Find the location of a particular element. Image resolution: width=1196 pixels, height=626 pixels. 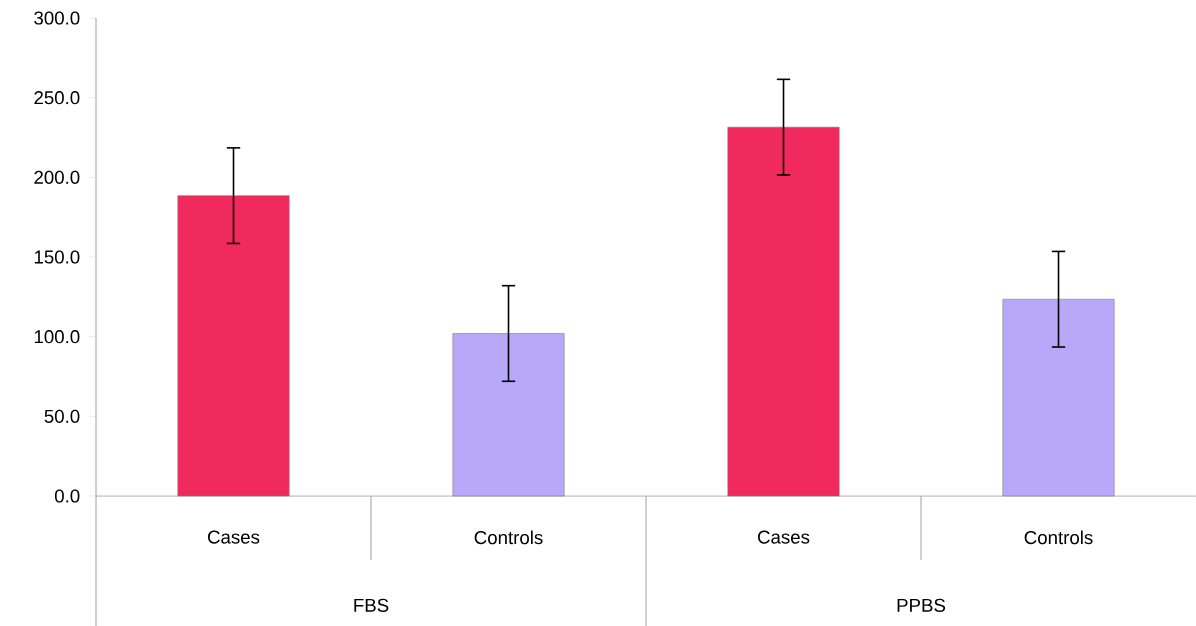

y-tick-label: 0.0 is located at coordinates (67, 496).